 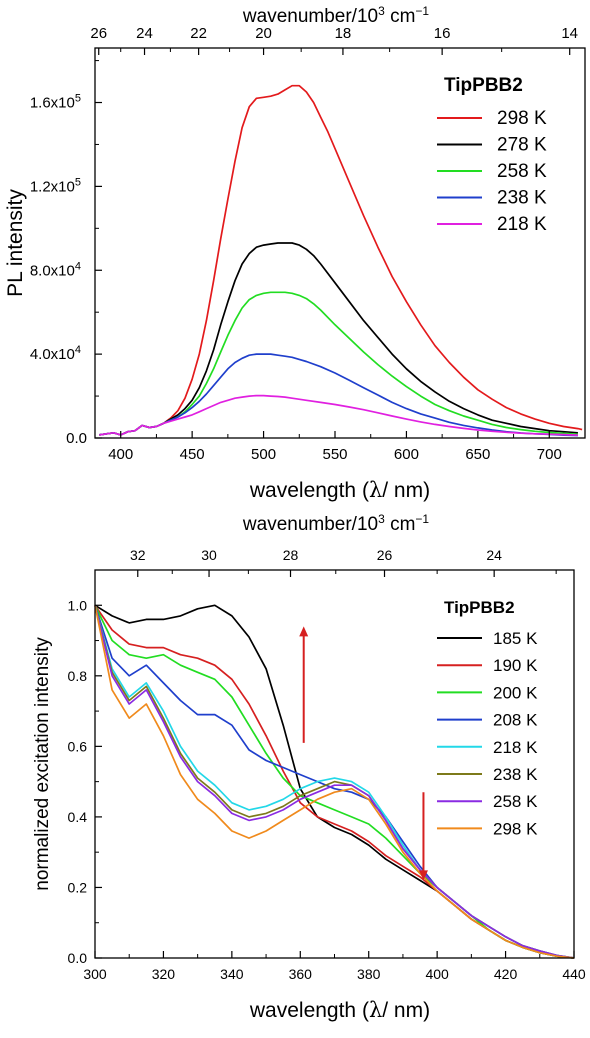 I want to click on top-panel-top-tick-label: 16, so click(x=442, y=33).